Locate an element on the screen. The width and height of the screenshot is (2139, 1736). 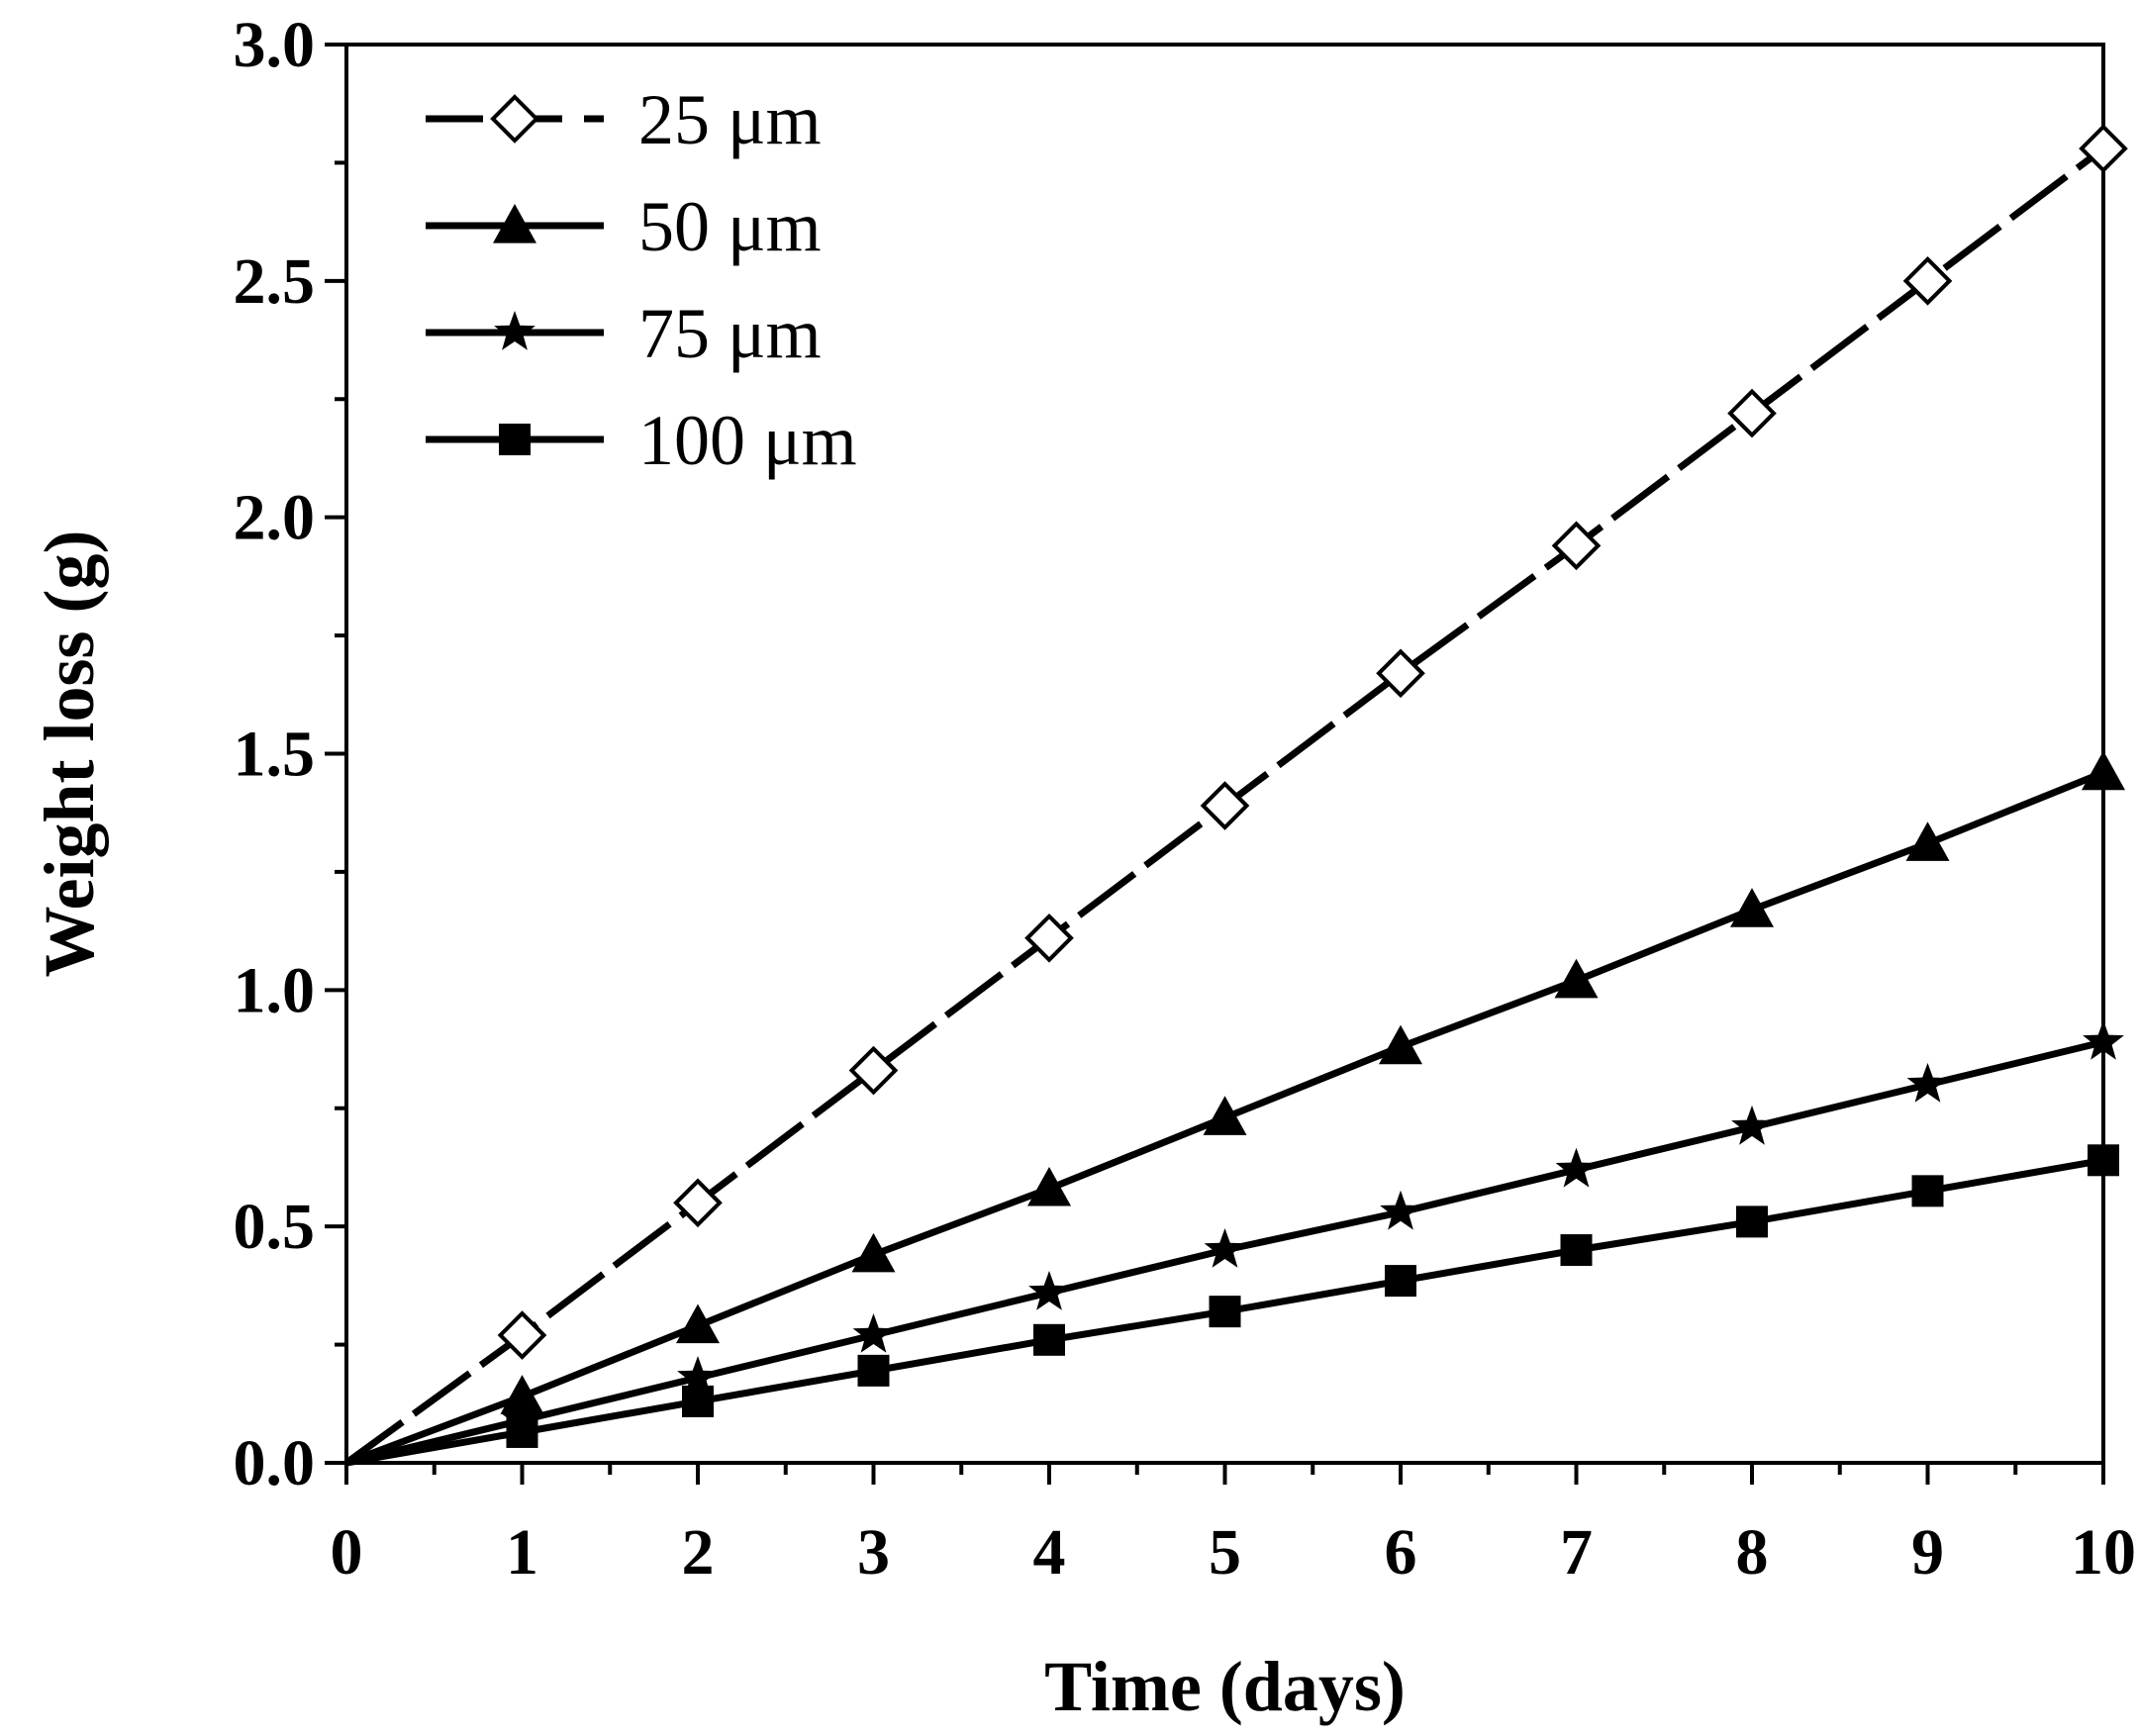
legend-entry: 25 μm is located at coordinates (624, 119).